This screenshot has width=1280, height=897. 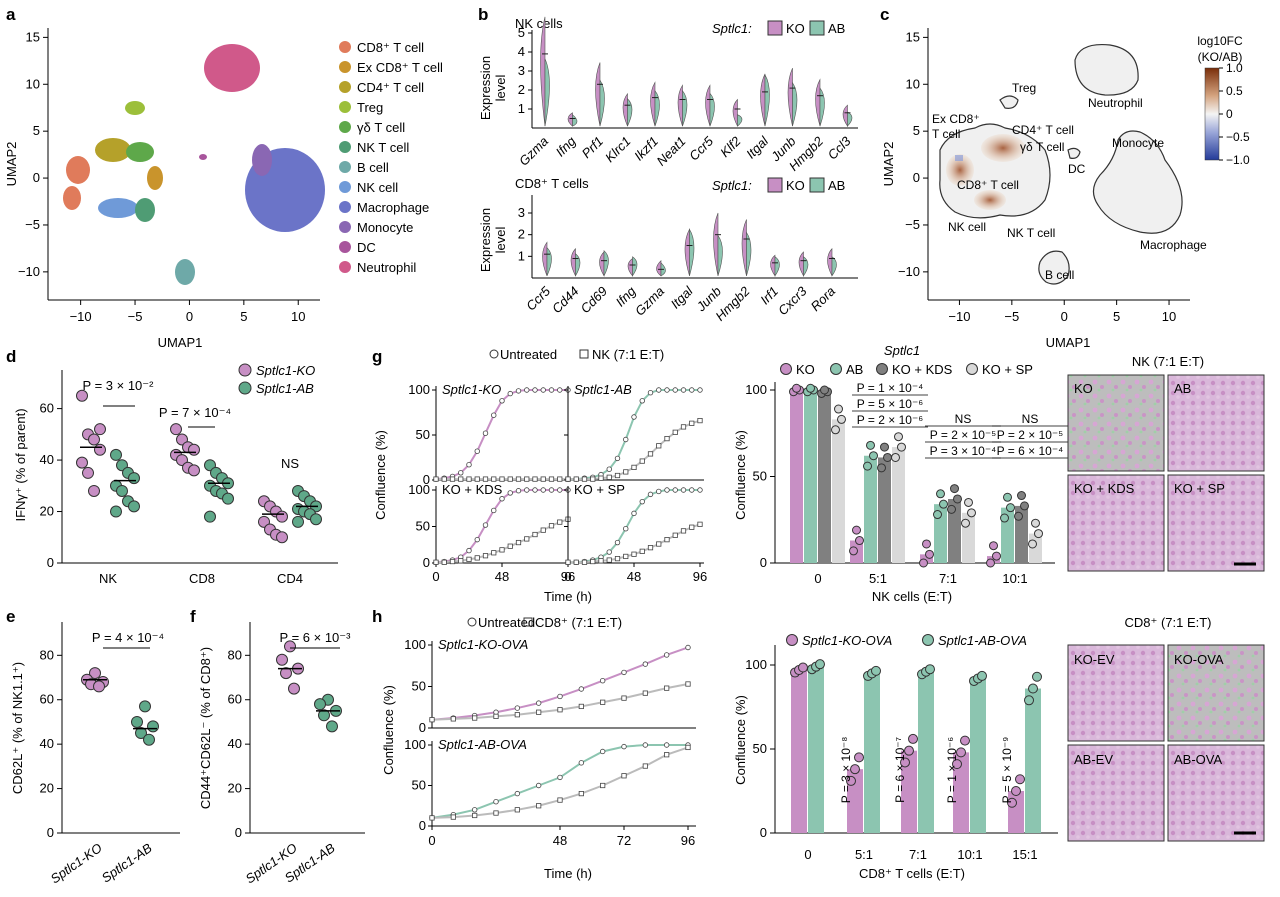 I want to click on a-legend-label: Neutrophil, so click(x=386, y=267).